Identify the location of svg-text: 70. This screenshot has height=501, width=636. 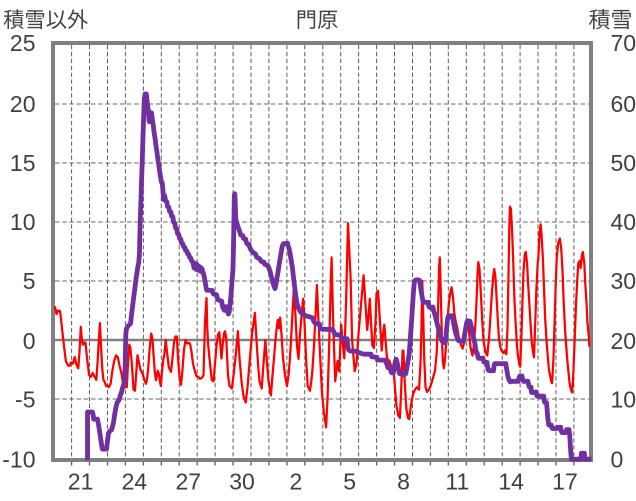
(623, 43).